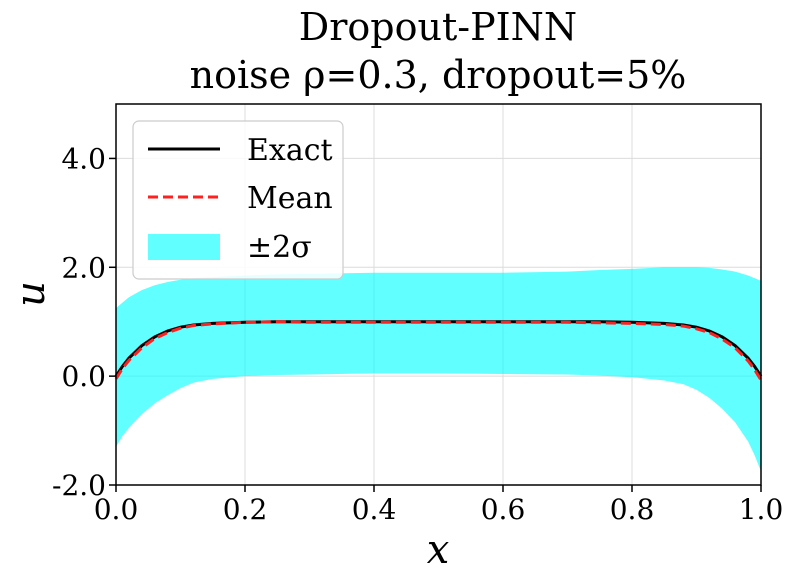  Describe the element at coordinates (438, 350) in the screenshot. I see `mean-series-line` at that location.